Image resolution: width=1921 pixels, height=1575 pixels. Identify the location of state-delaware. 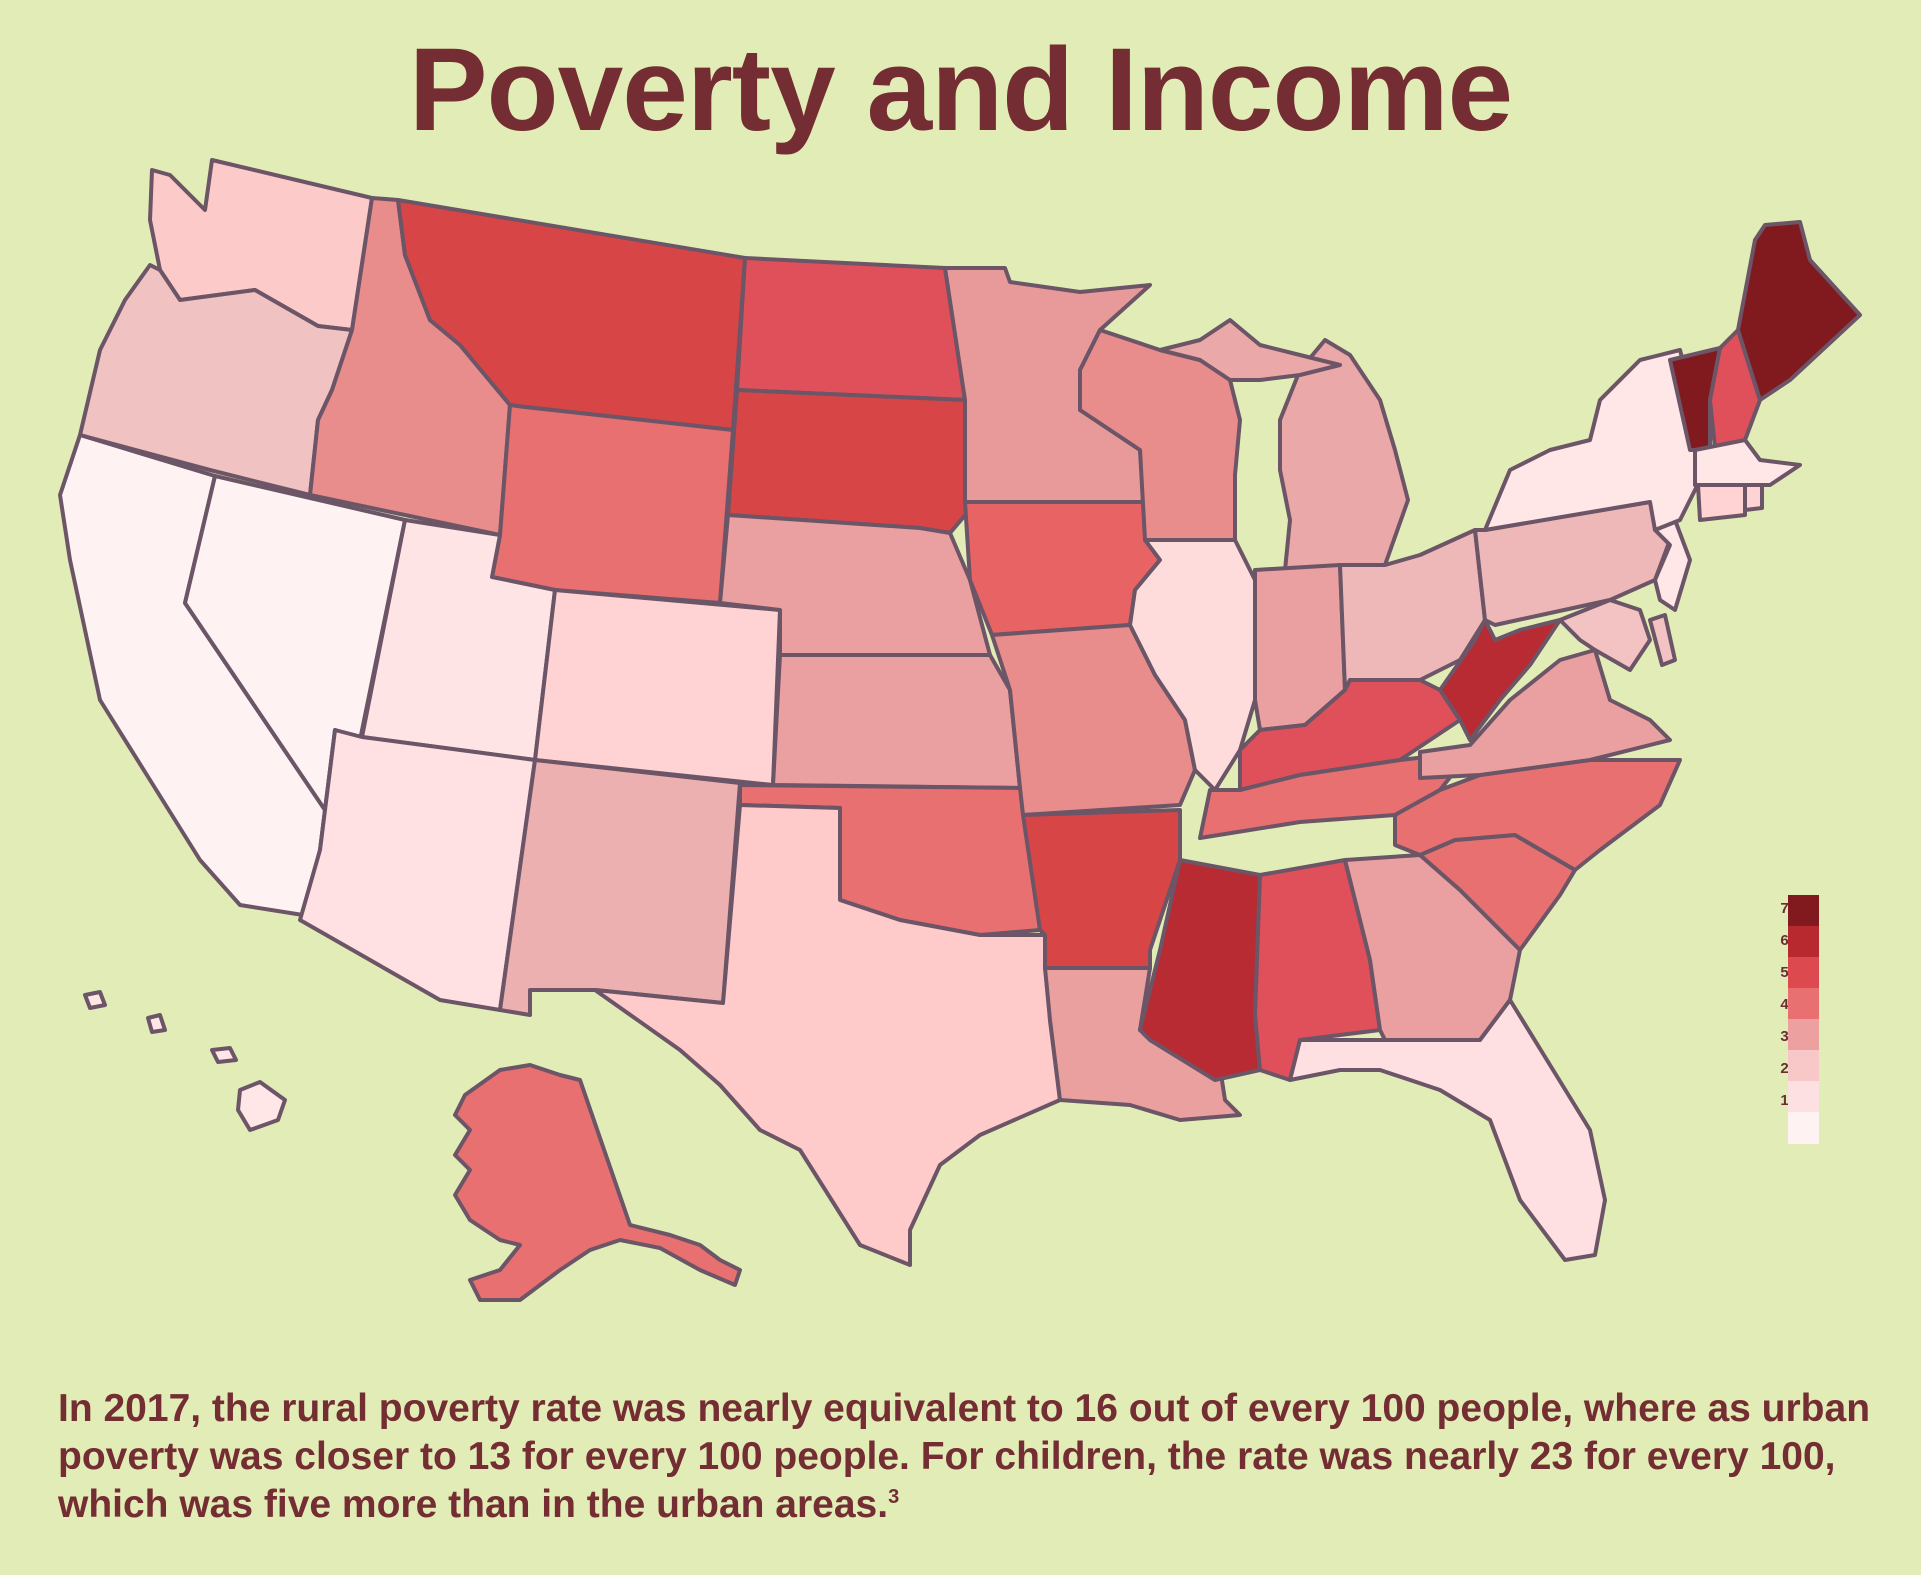
(1662, 640).